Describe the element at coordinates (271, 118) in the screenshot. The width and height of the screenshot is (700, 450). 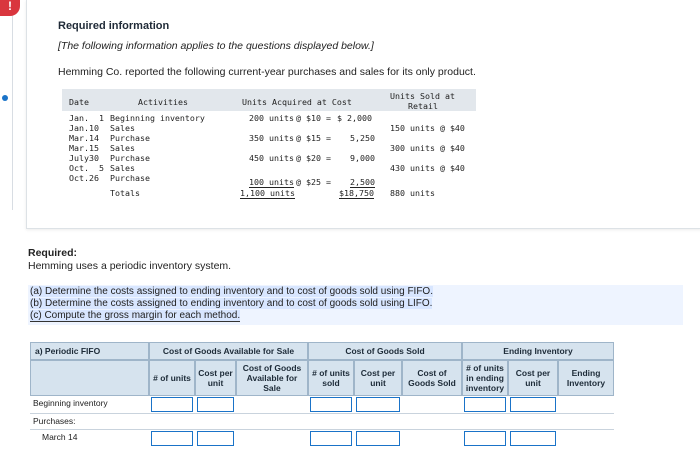
I see `row-units: 200 units` at that location.